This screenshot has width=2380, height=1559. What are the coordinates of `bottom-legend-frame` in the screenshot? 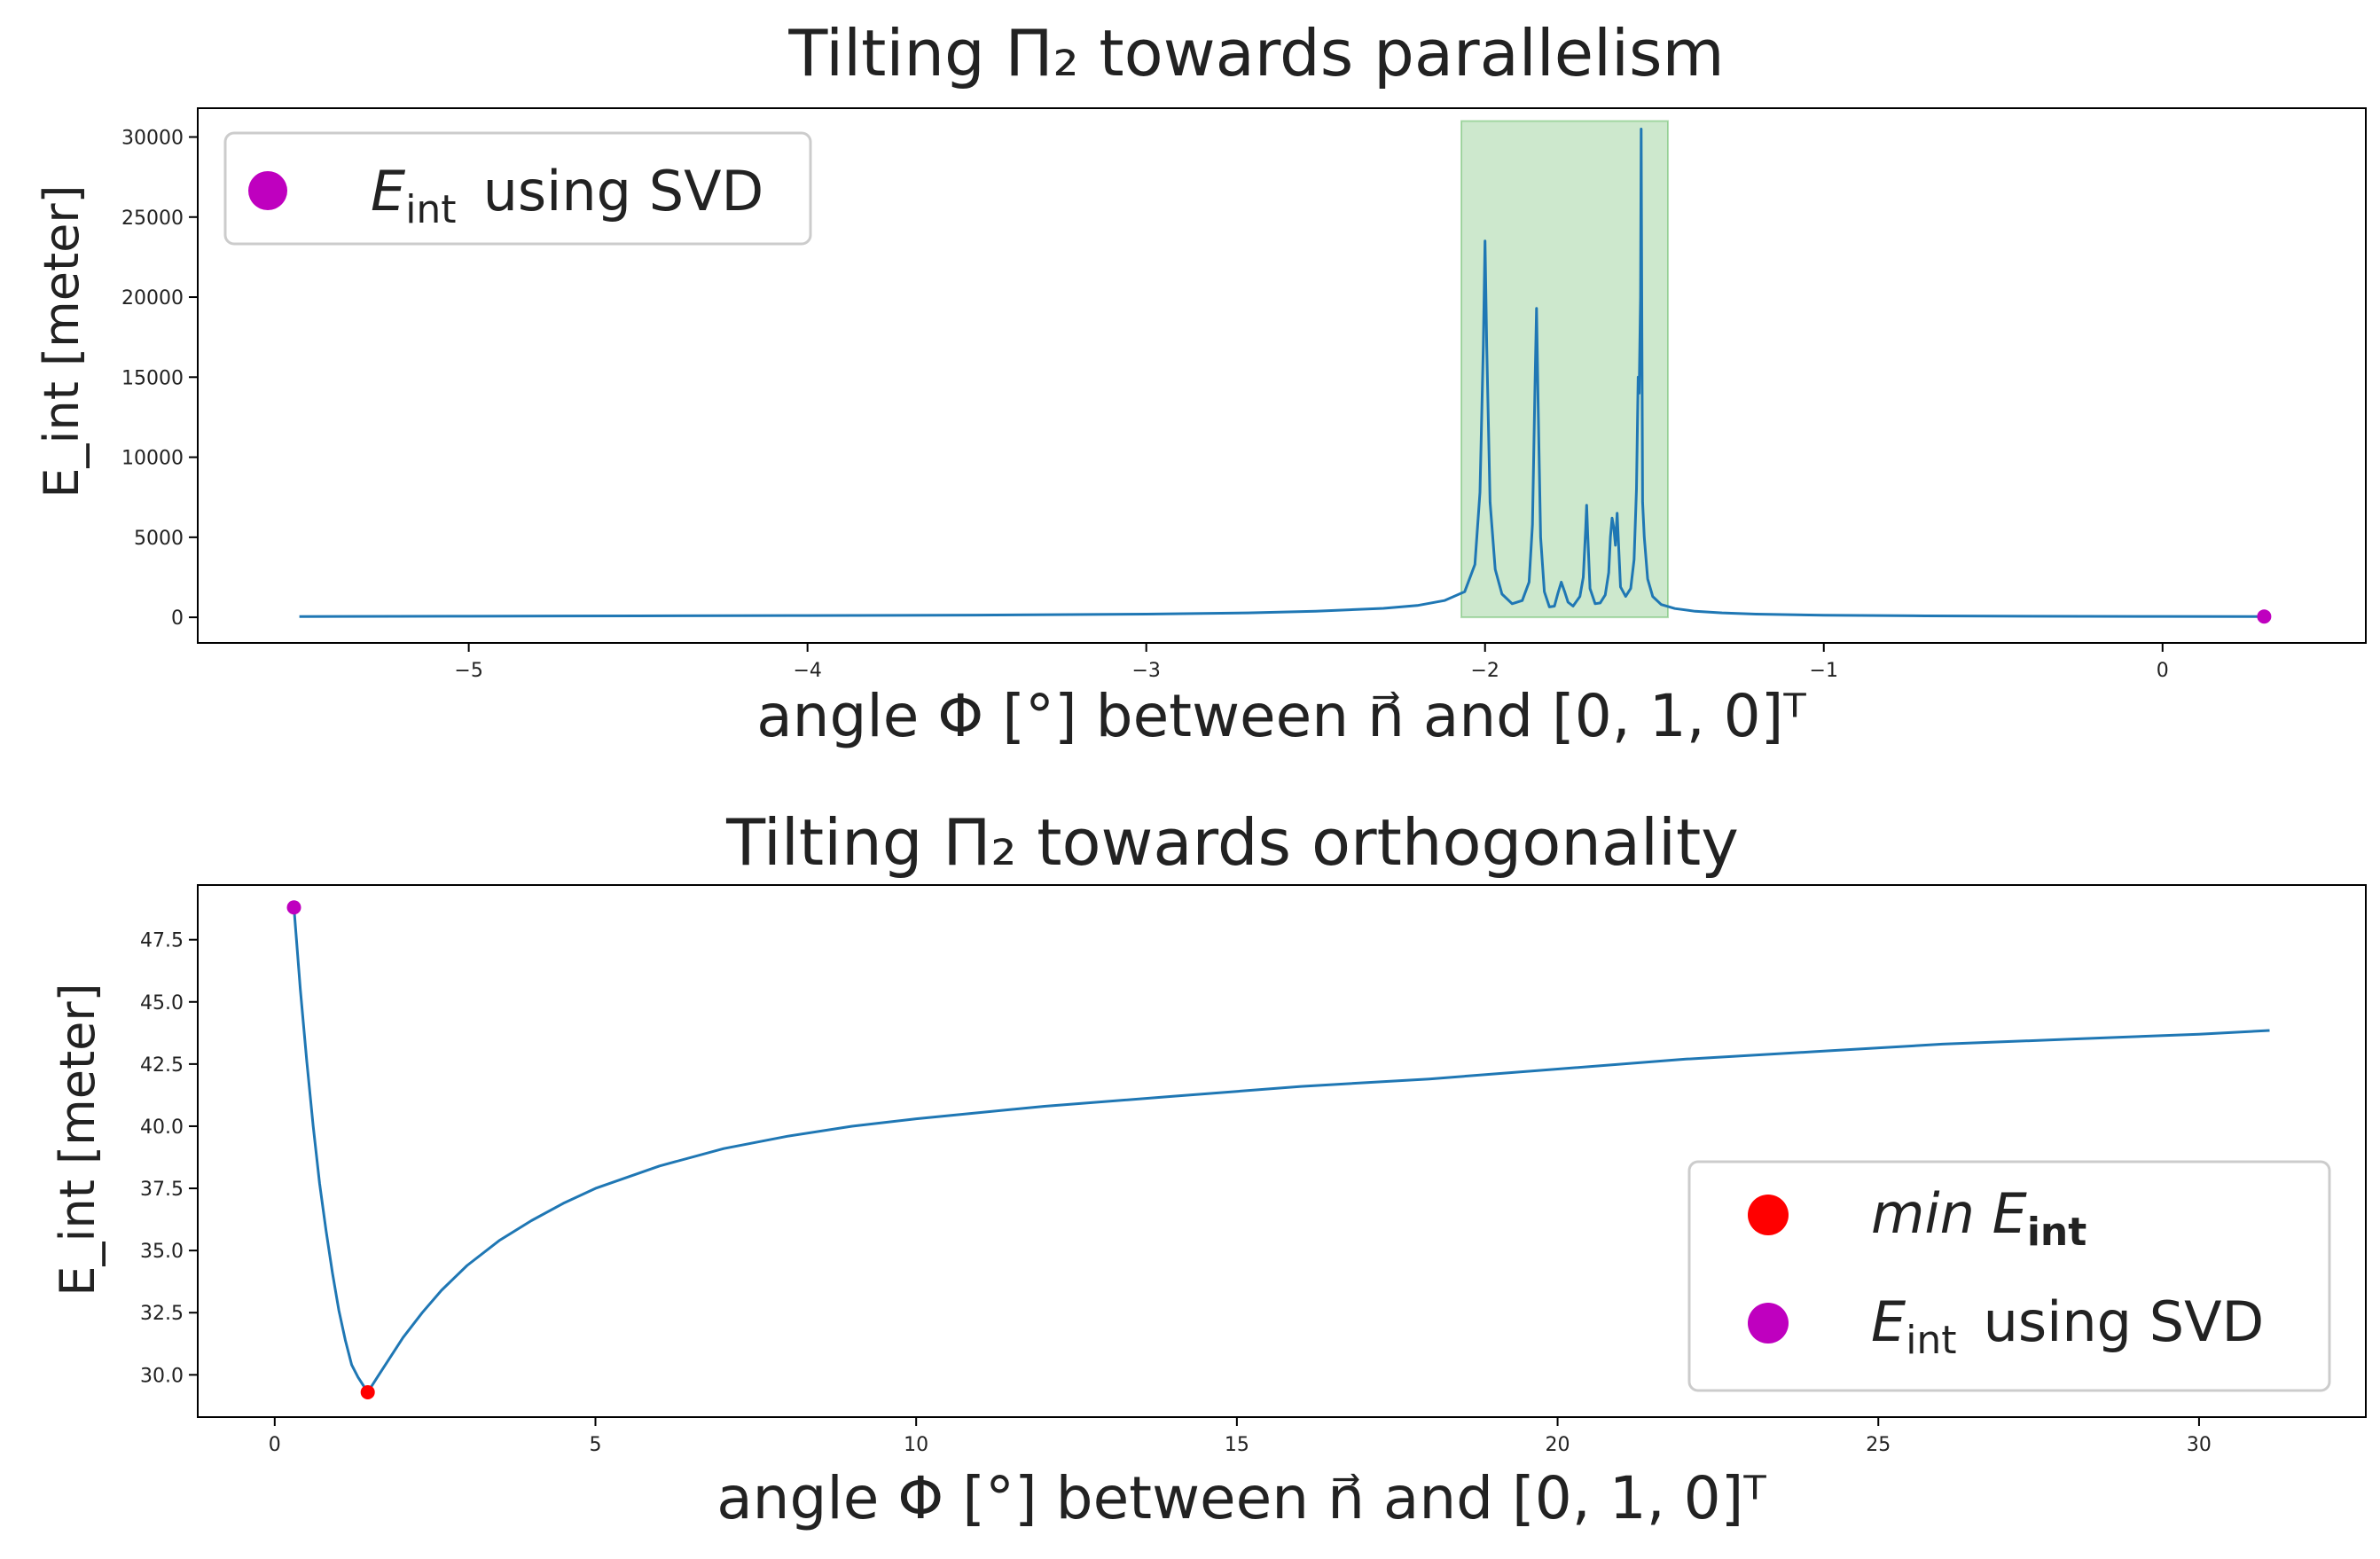 It's located at (2009, 1276).